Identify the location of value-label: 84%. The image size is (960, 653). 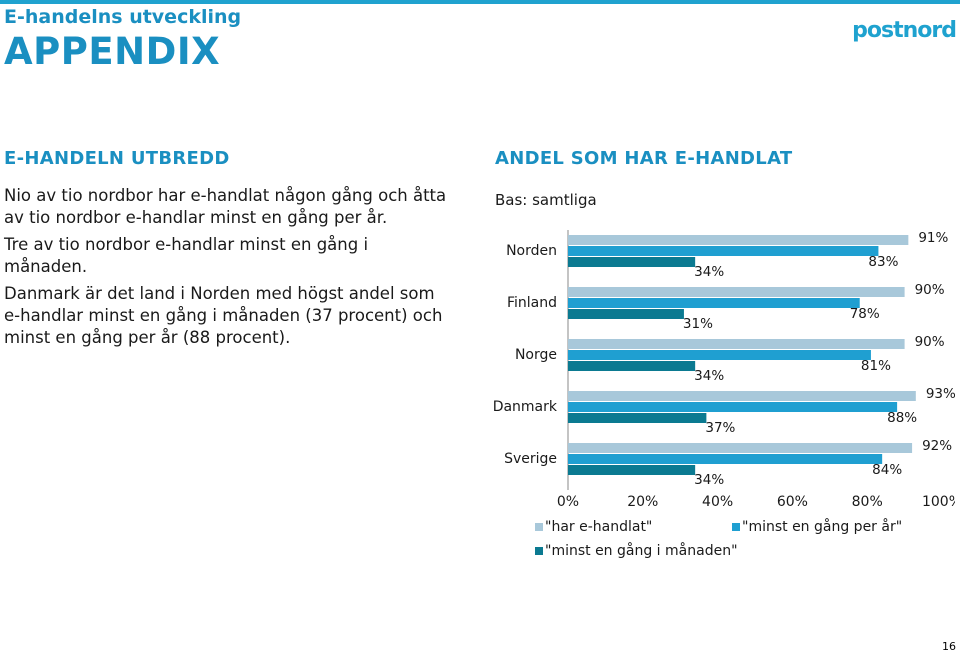
(887, 470).